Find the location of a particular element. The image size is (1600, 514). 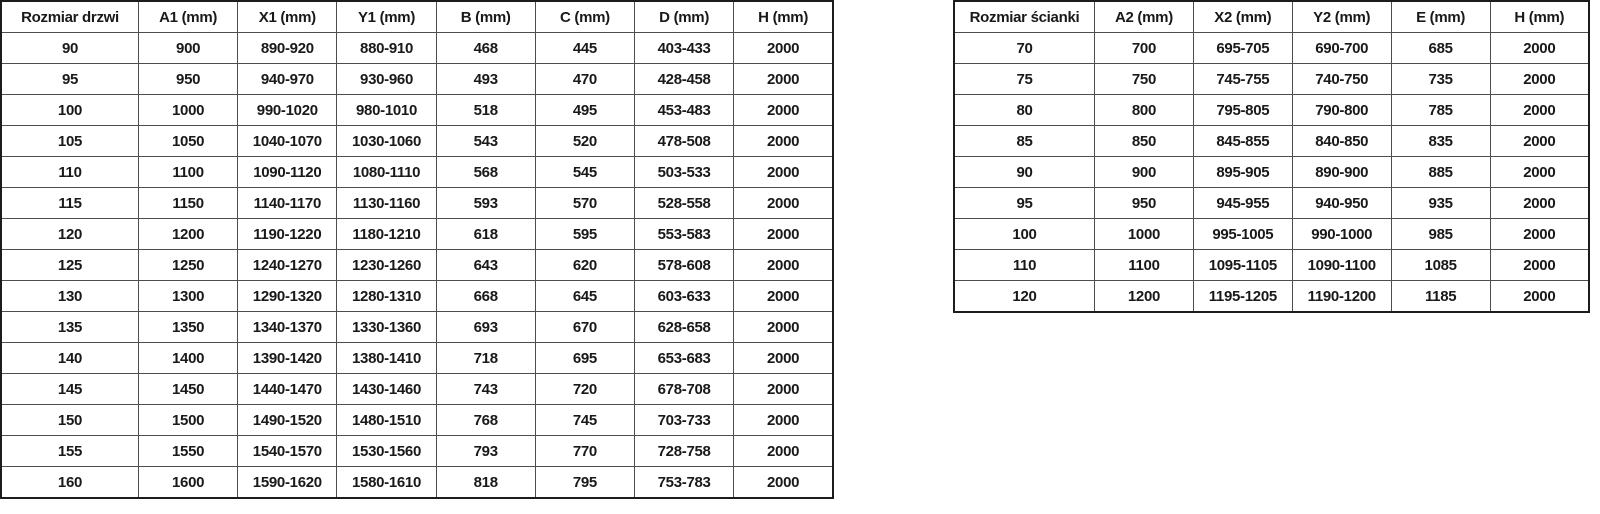

table-cell: 1190-1200 is located at coordinates (1341, 296).